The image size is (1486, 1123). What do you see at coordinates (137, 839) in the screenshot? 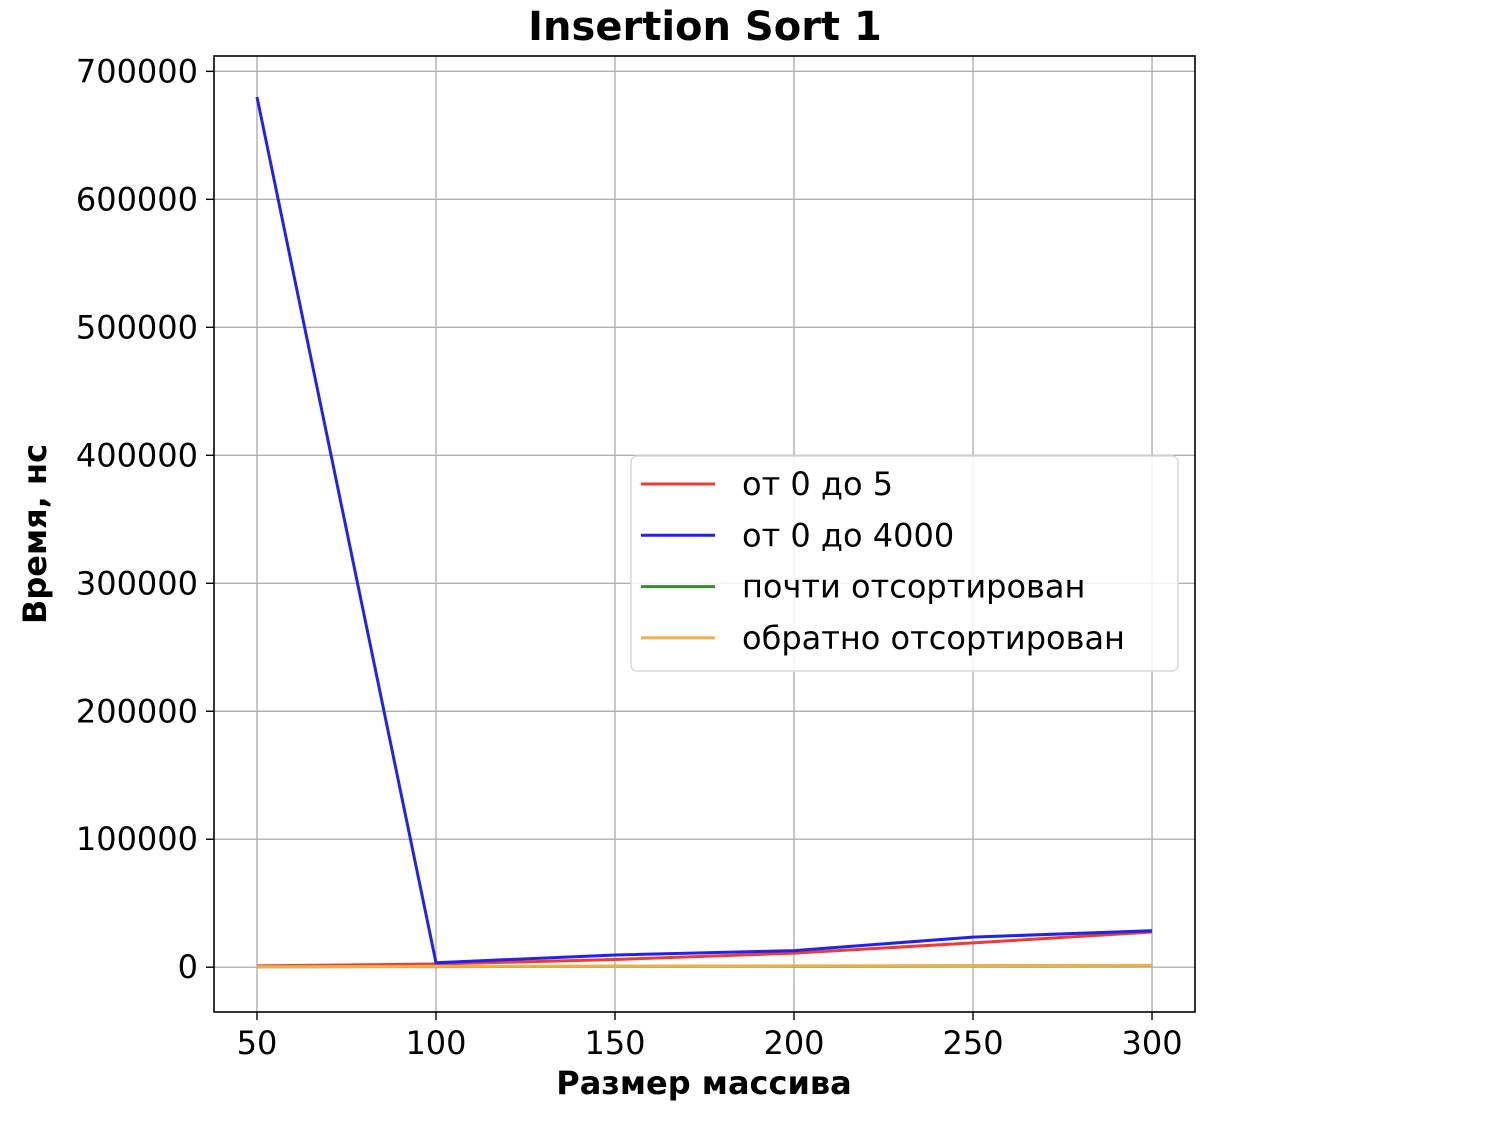
I see `y-tick-label: 100000` at bounding box center [137, 839].